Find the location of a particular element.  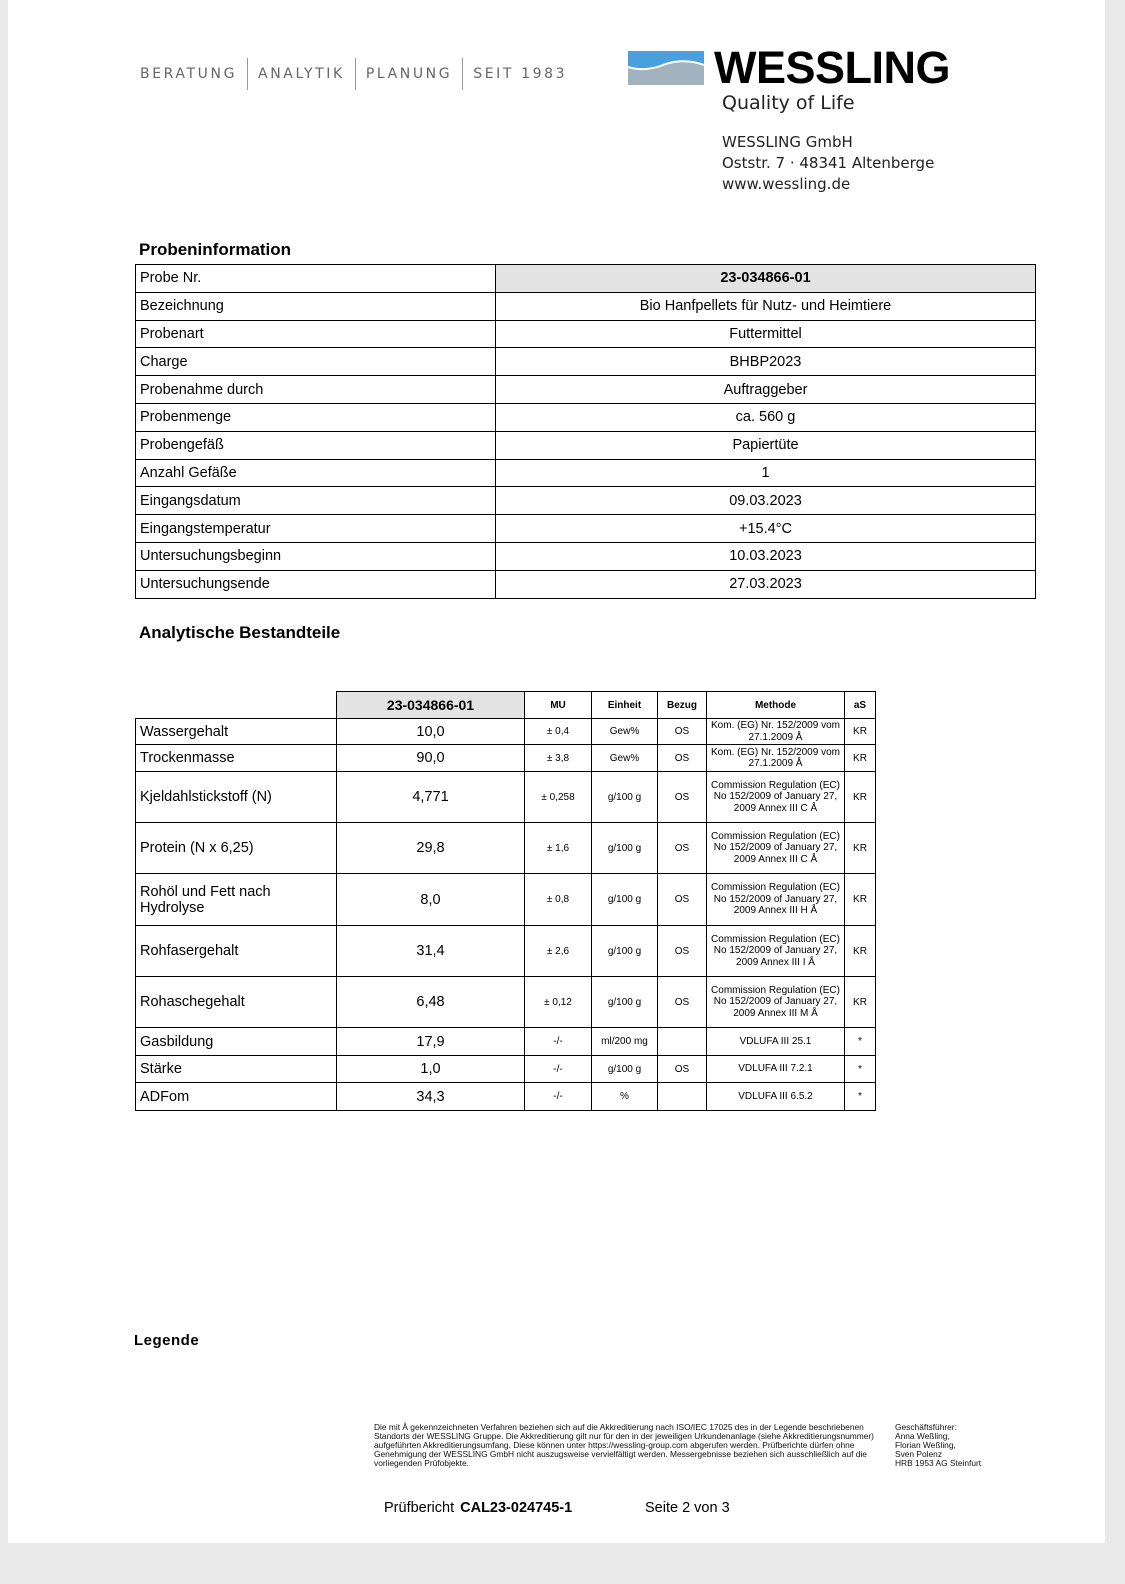

info-row: Probengefäß Papiertüte is located at coordinates (585, 445).